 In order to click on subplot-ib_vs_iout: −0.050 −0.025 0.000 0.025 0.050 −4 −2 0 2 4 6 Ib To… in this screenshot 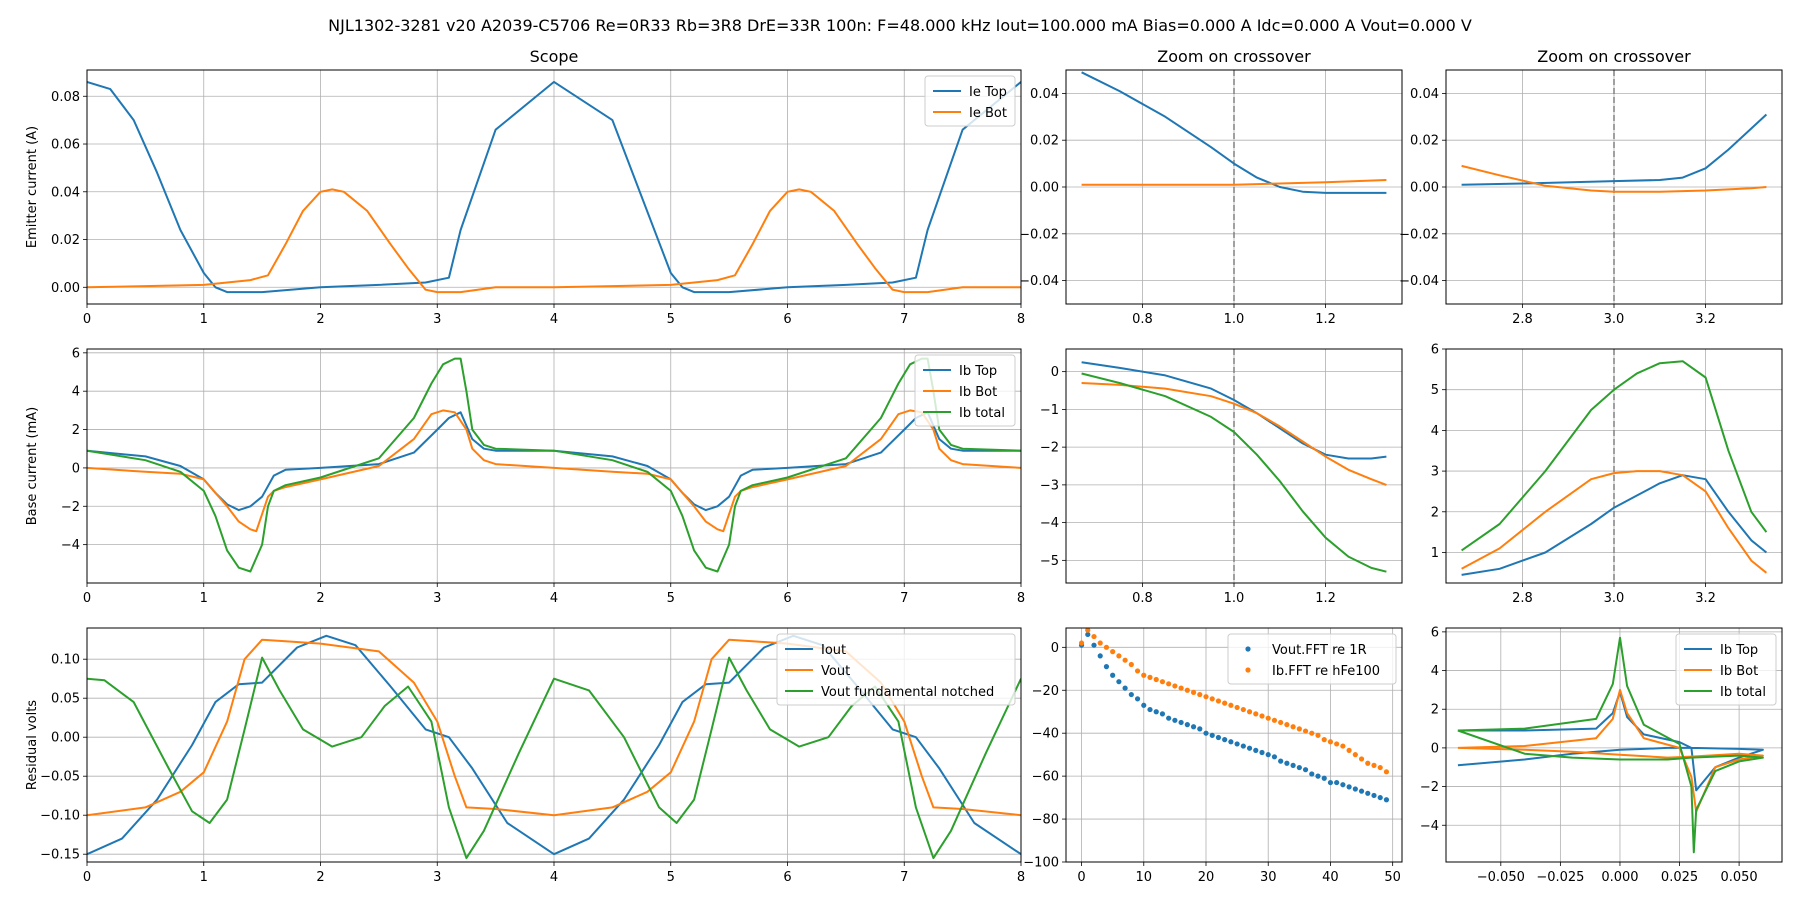, I will do `click(1601, 755)`.